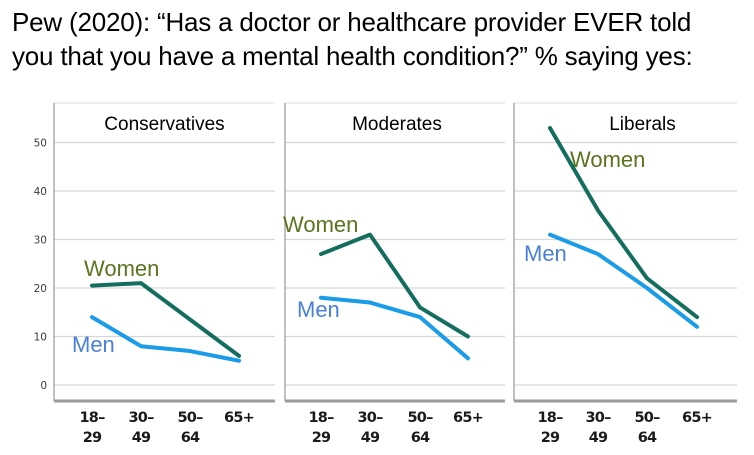 The image size is (754, 455). Describe the element at coordinates (43, 386) in the screenshot. I see `y-tick-label-0: 0` at that location.